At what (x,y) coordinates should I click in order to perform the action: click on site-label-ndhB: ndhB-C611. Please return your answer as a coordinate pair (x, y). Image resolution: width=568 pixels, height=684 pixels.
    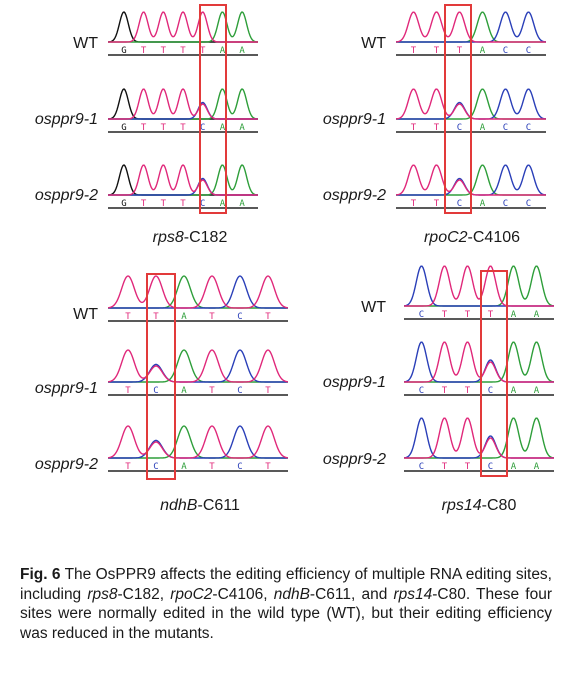
    Looking at the image, I should click on (200, 505).